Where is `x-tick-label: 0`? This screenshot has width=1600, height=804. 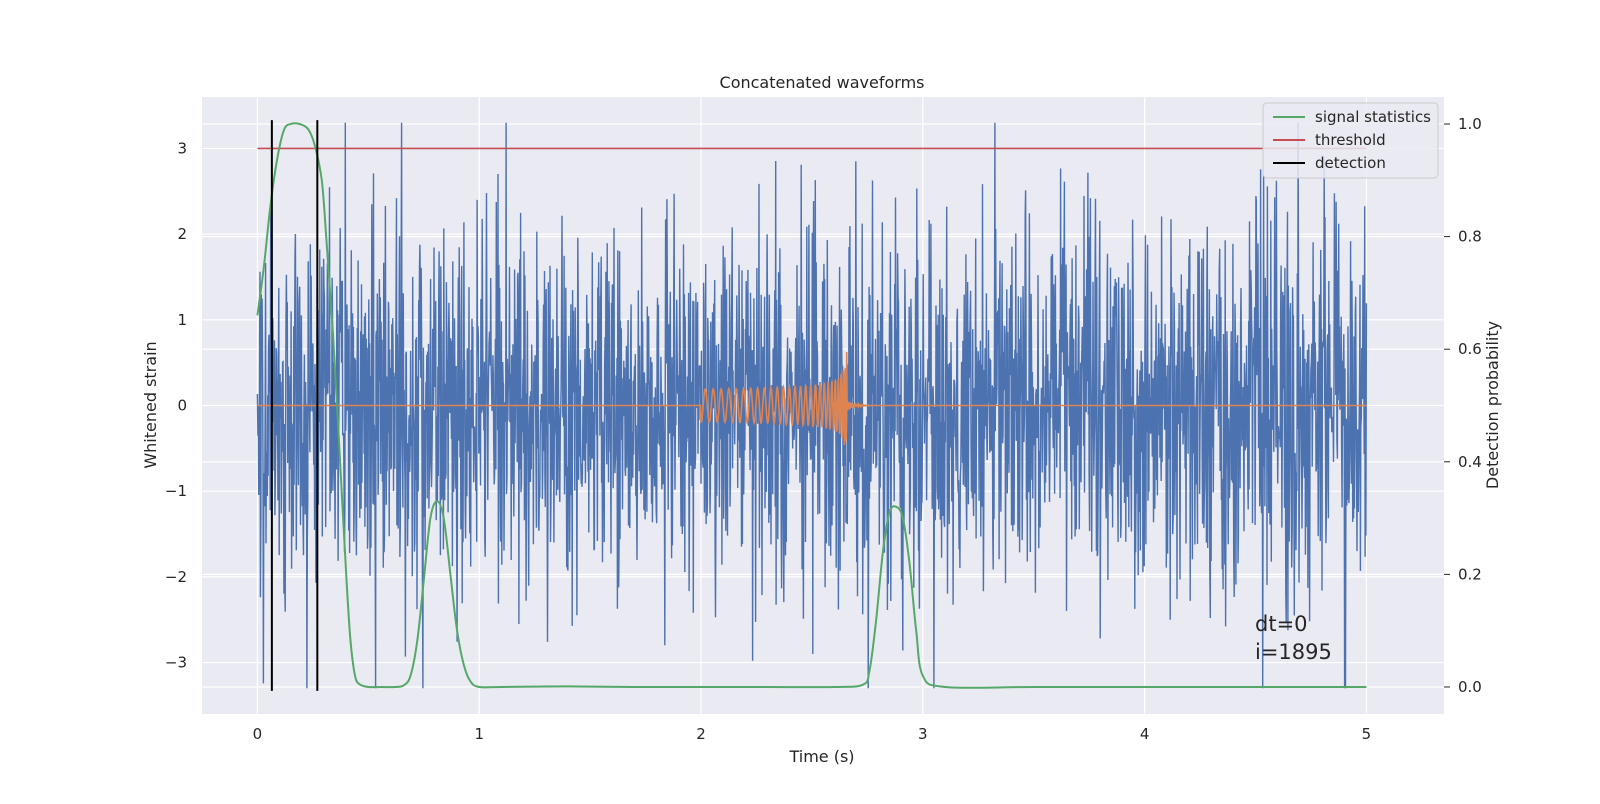
x-tick-label: 0 is located at coordinates (258, 734).